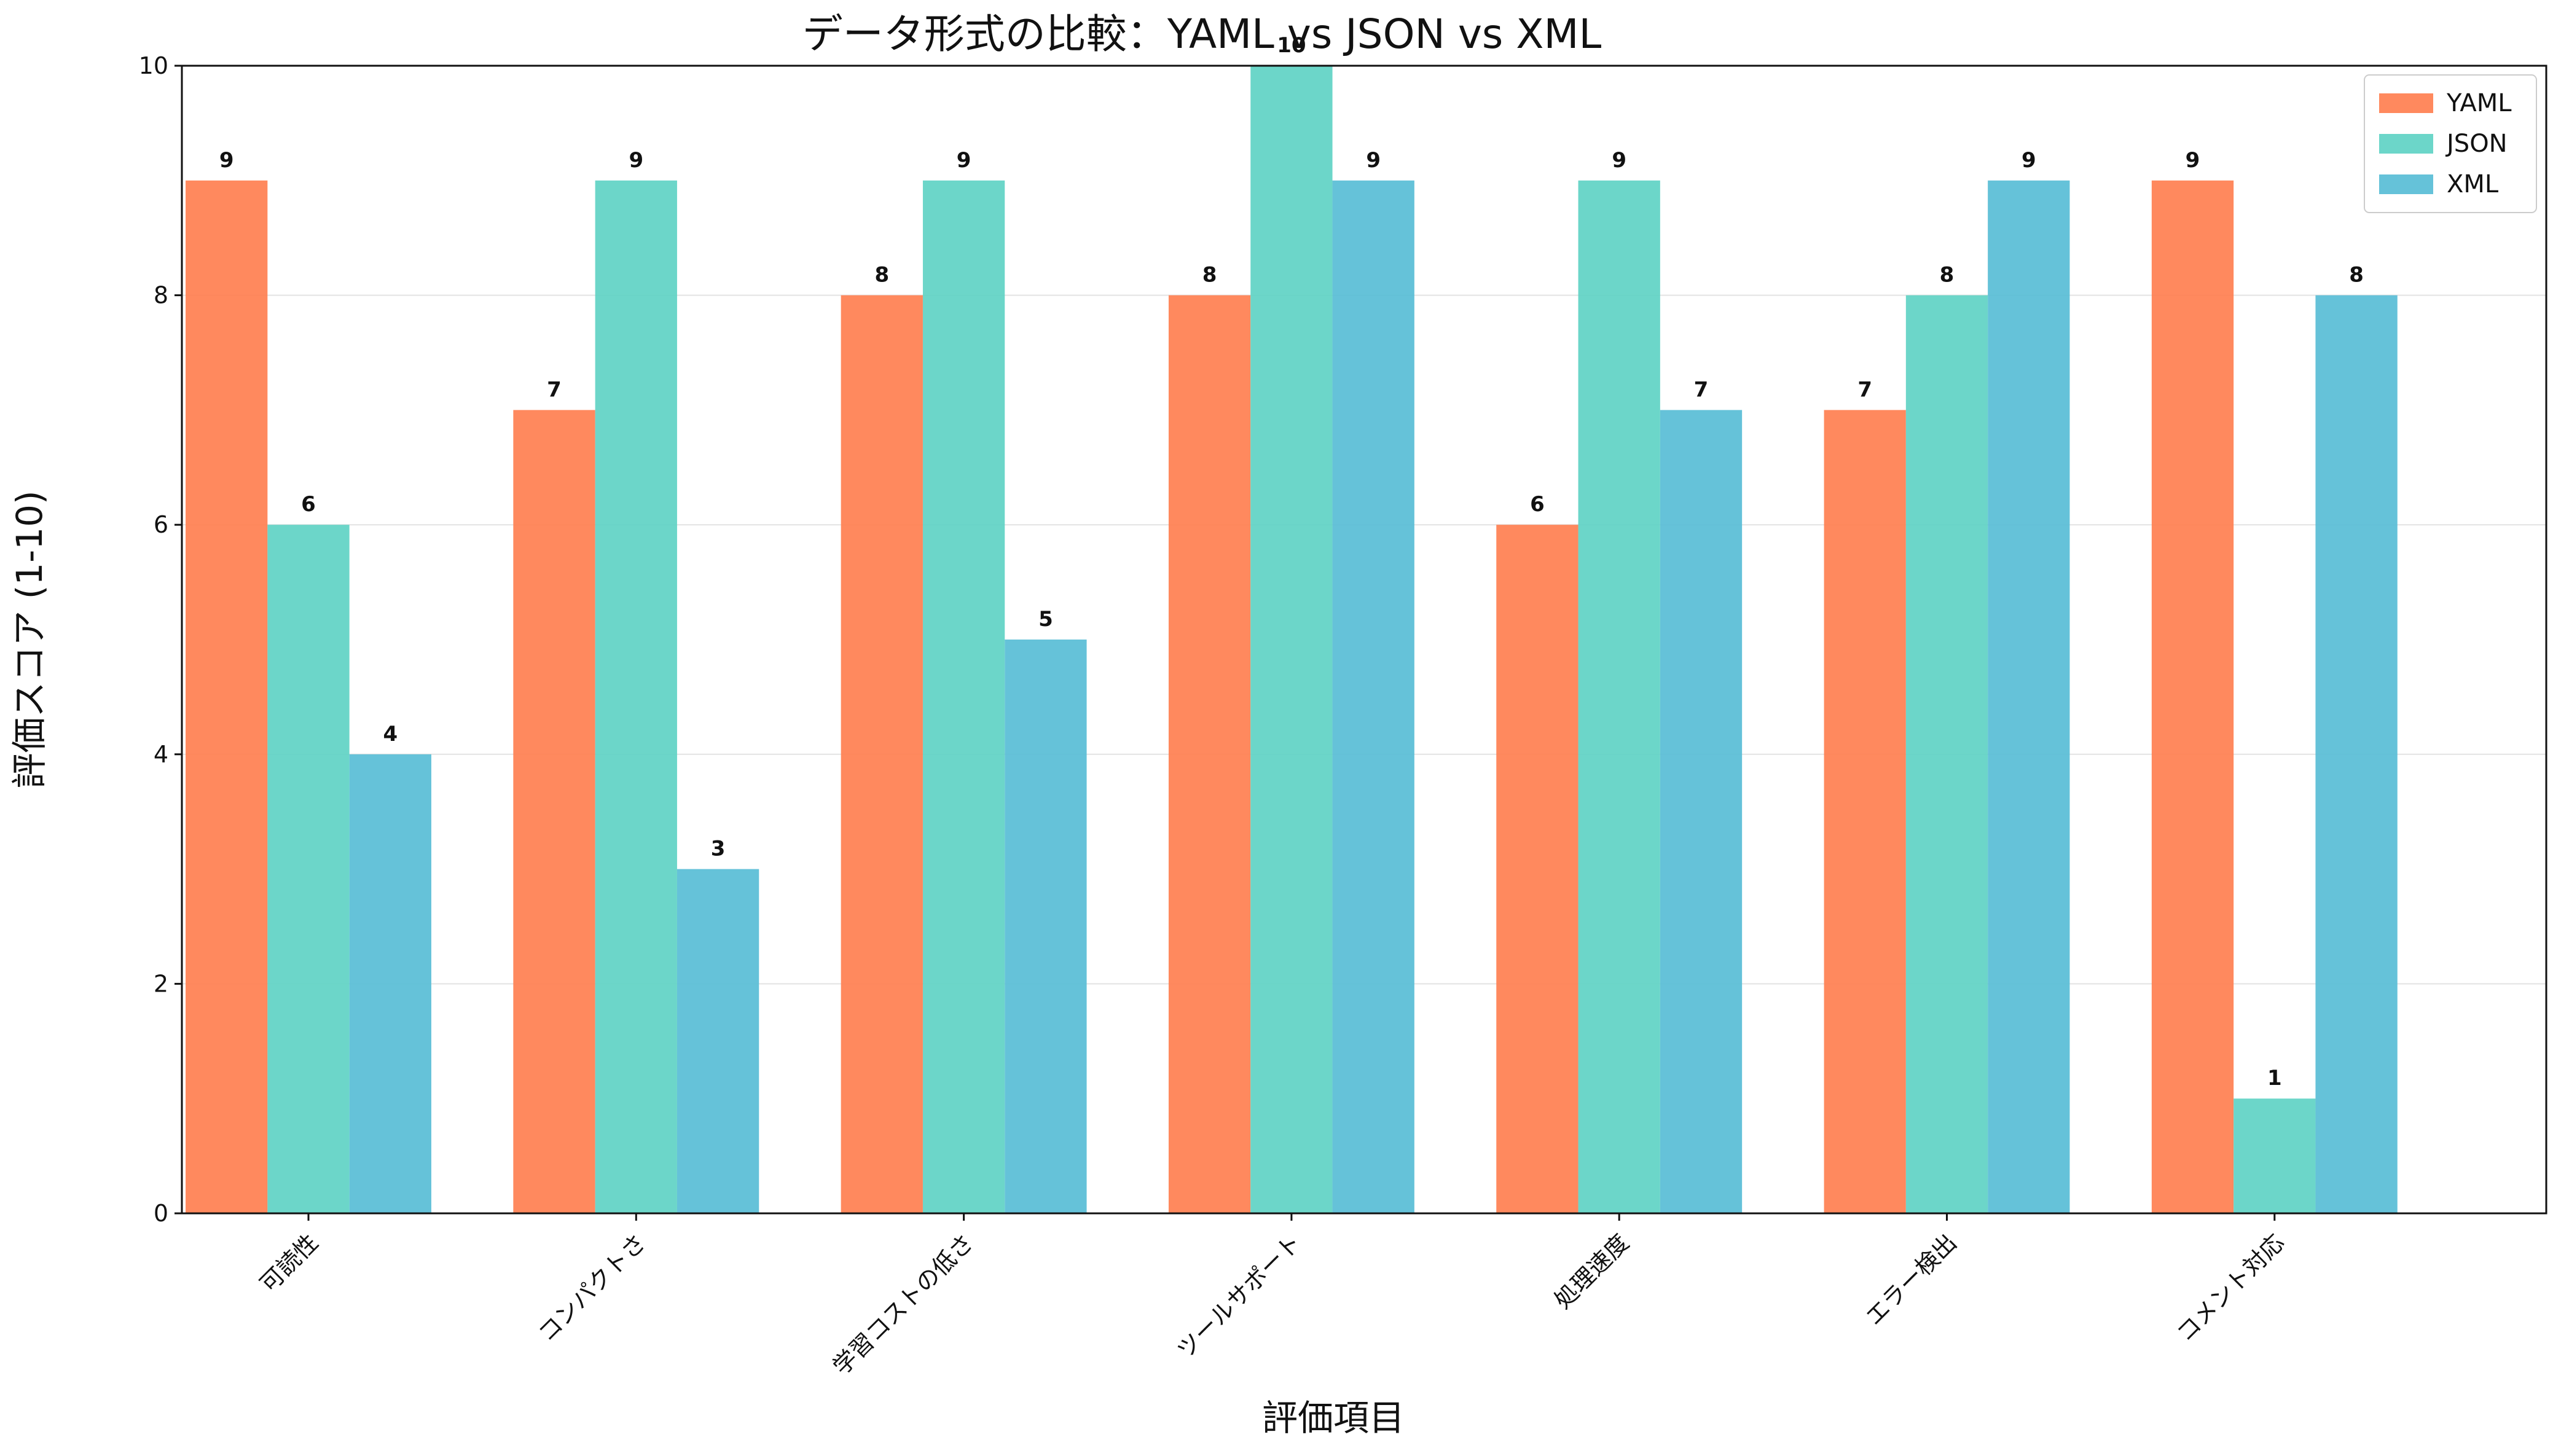 This screenshot has width=2561, height=1456. I want to click on legend: YAML JSON XML, so click(2451, 143).